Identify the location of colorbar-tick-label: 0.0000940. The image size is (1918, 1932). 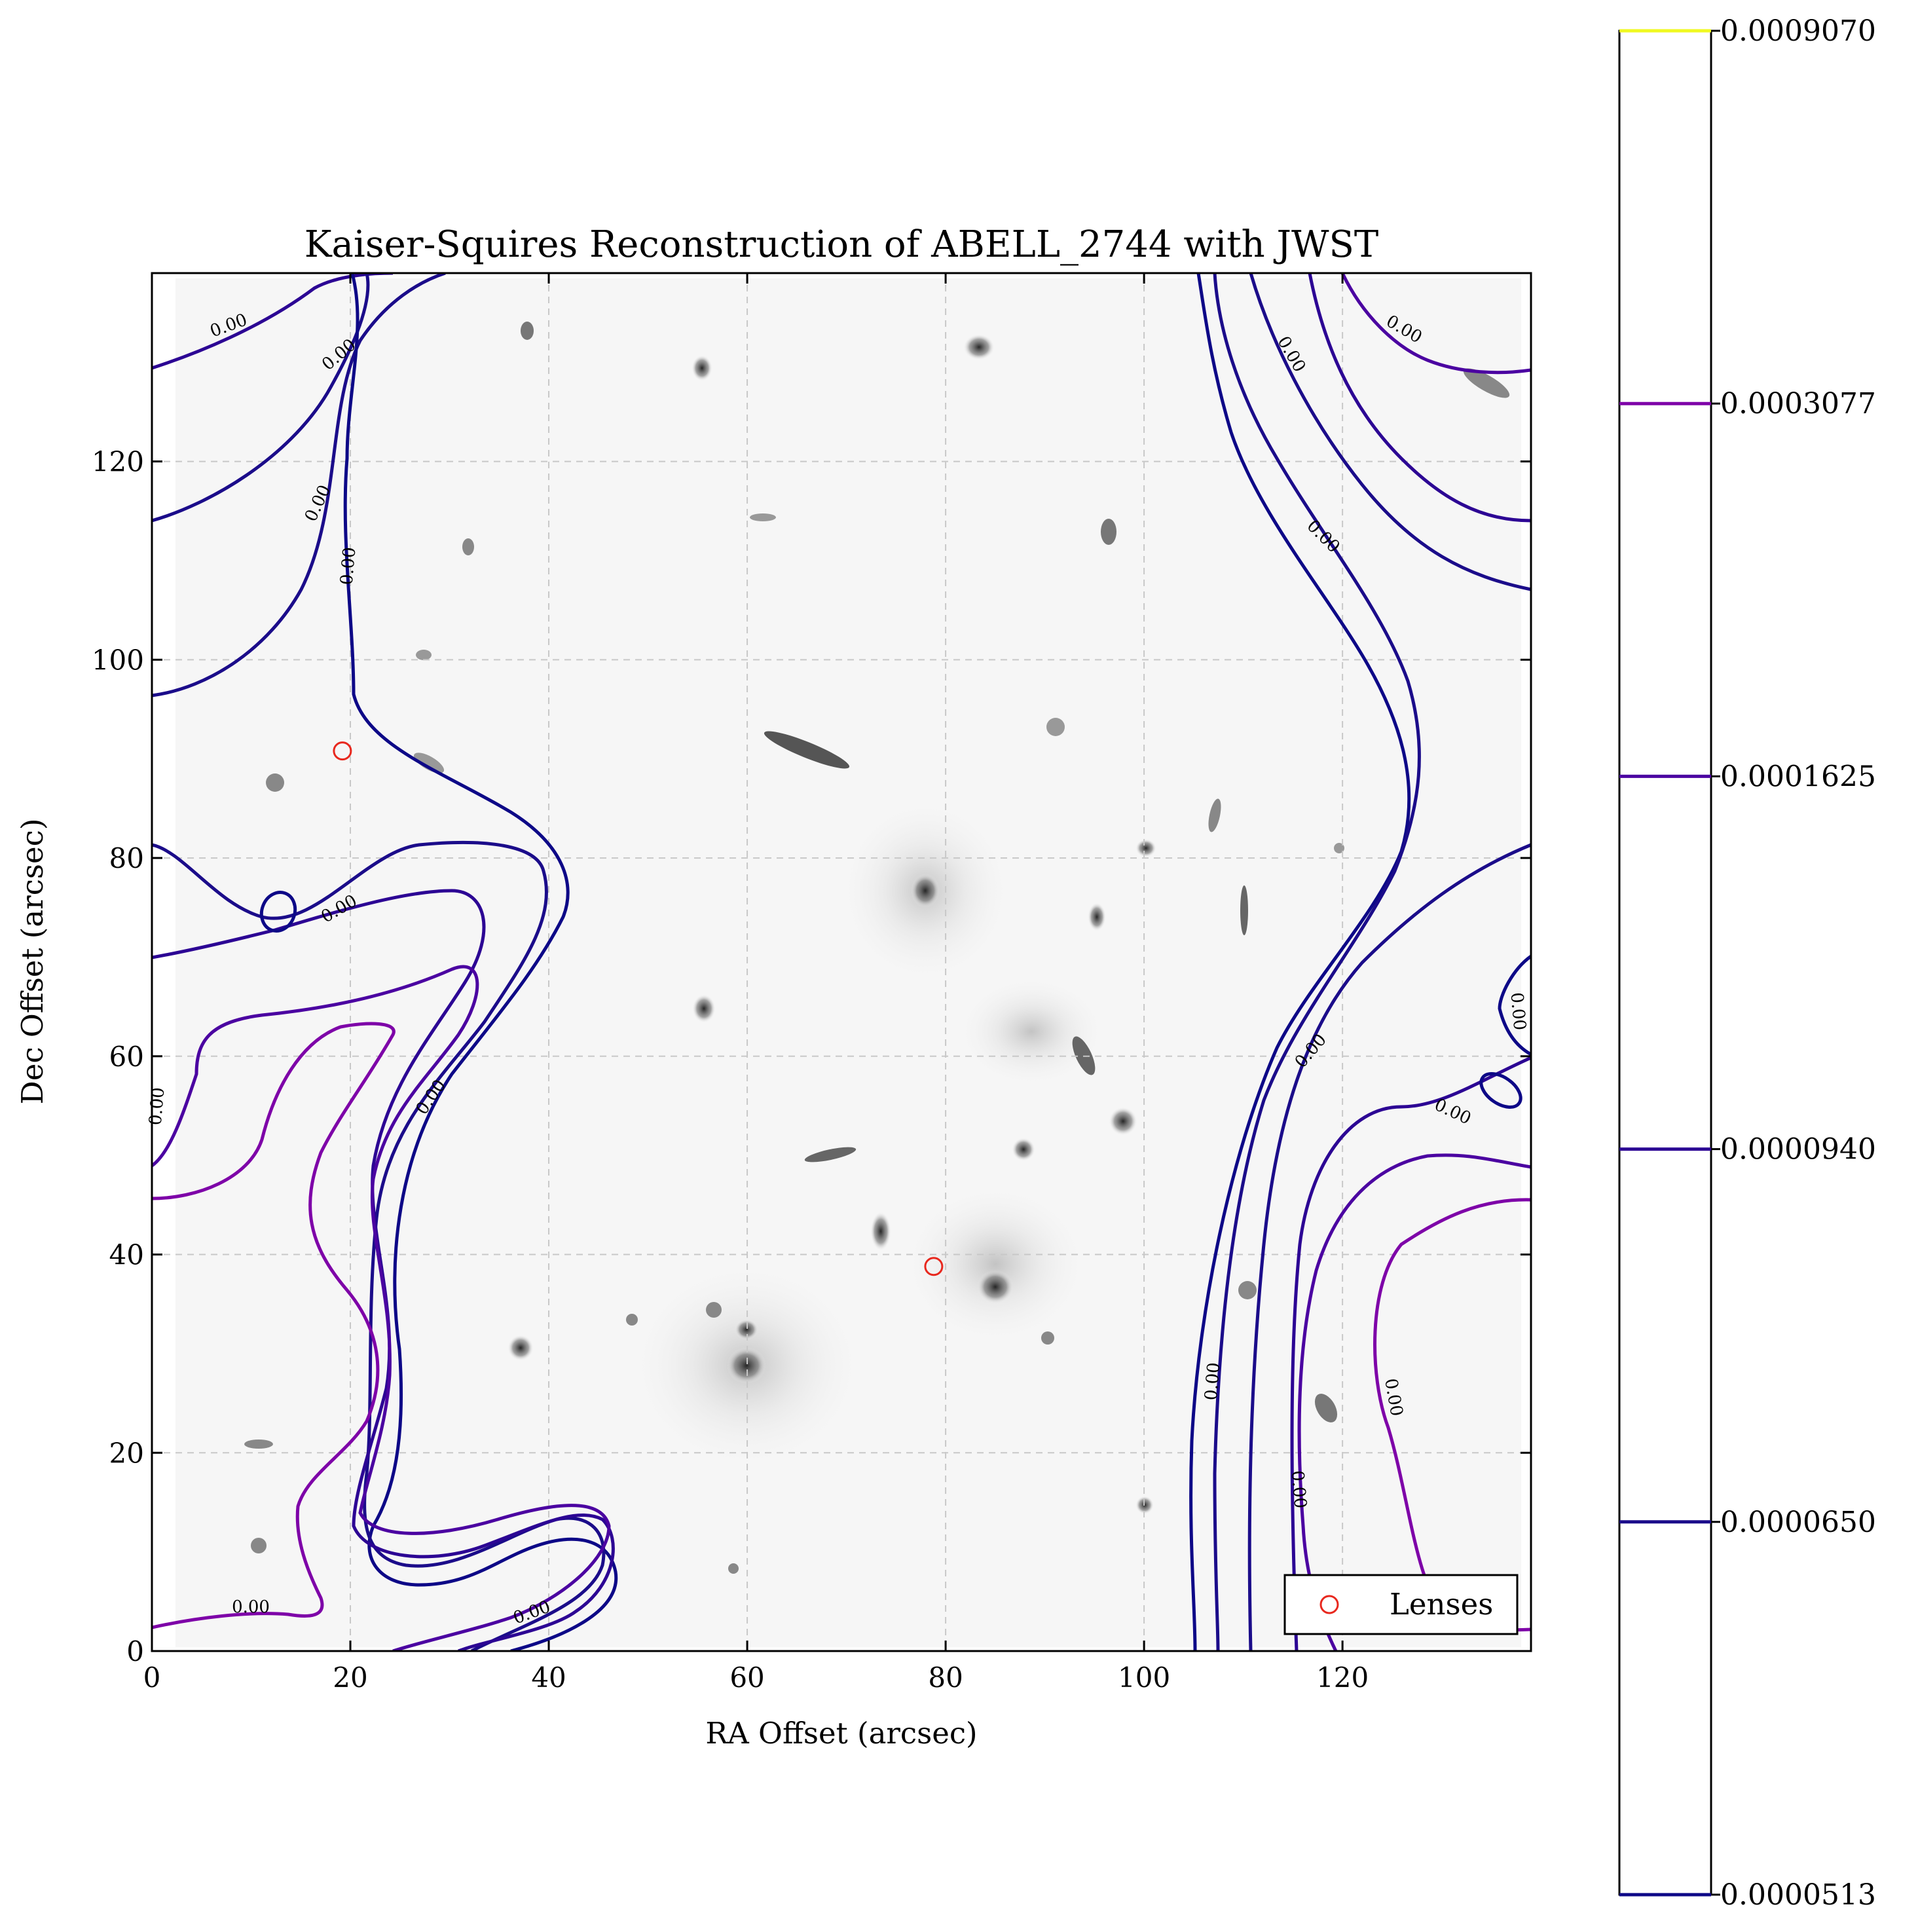
(1798, 1149).